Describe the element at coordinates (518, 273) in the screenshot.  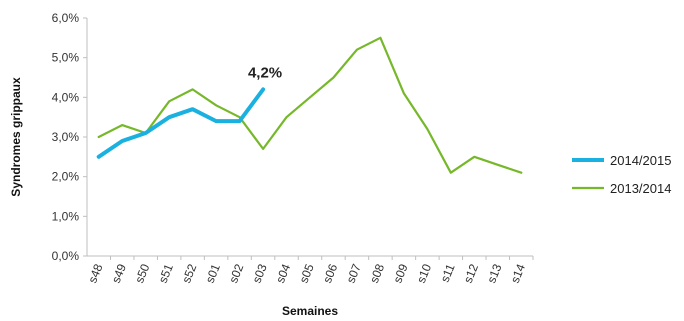
I see `x-tick-label: s14` at that location.